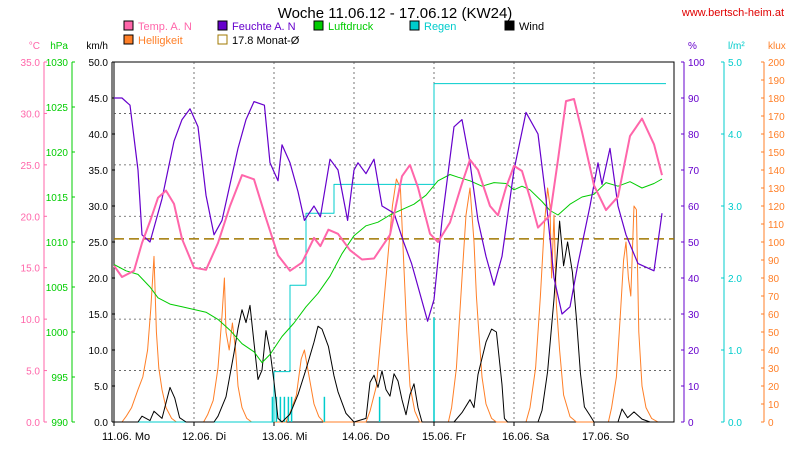 The height and width of the screenshot is (460, 790). Describe the element at coordinates (774, 405) in the screenshot. I see `lux-tick-label: 10` at that location.